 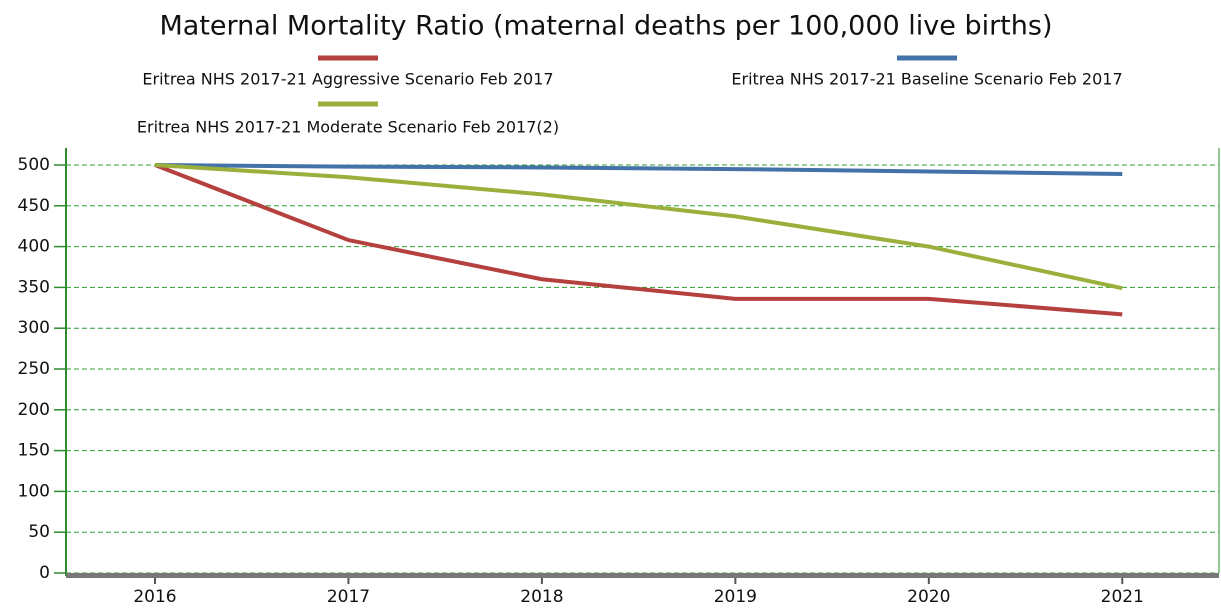 I want to click on x-tick-label: 2021, so click(x=1122, y=597).